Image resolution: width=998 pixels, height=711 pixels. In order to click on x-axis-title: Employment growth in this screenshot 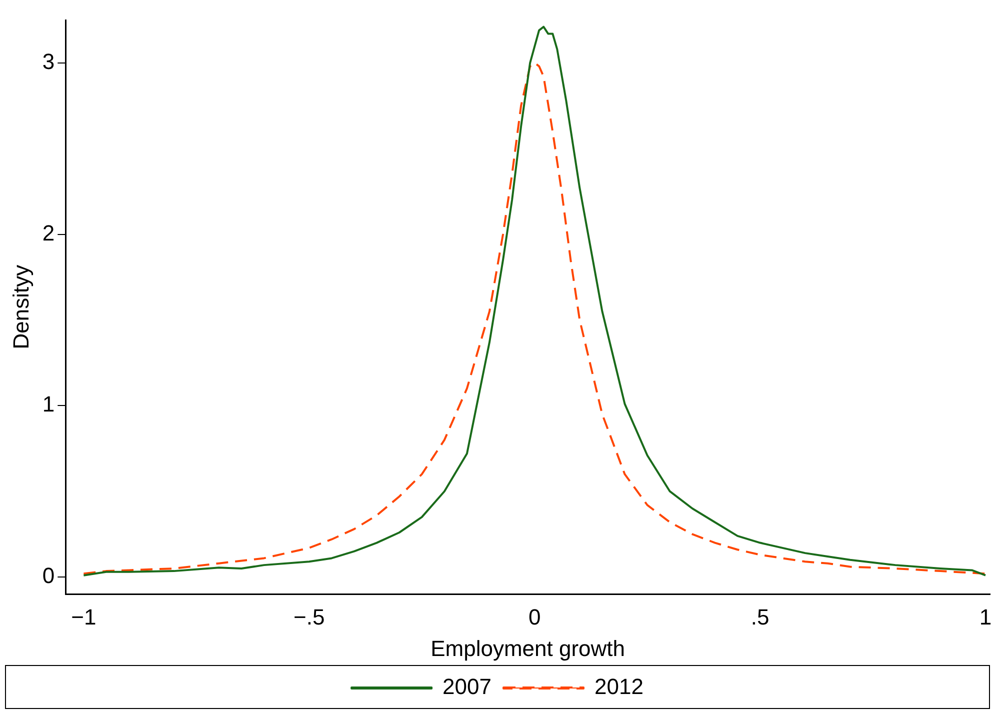, I will do `click(528, 648)`.